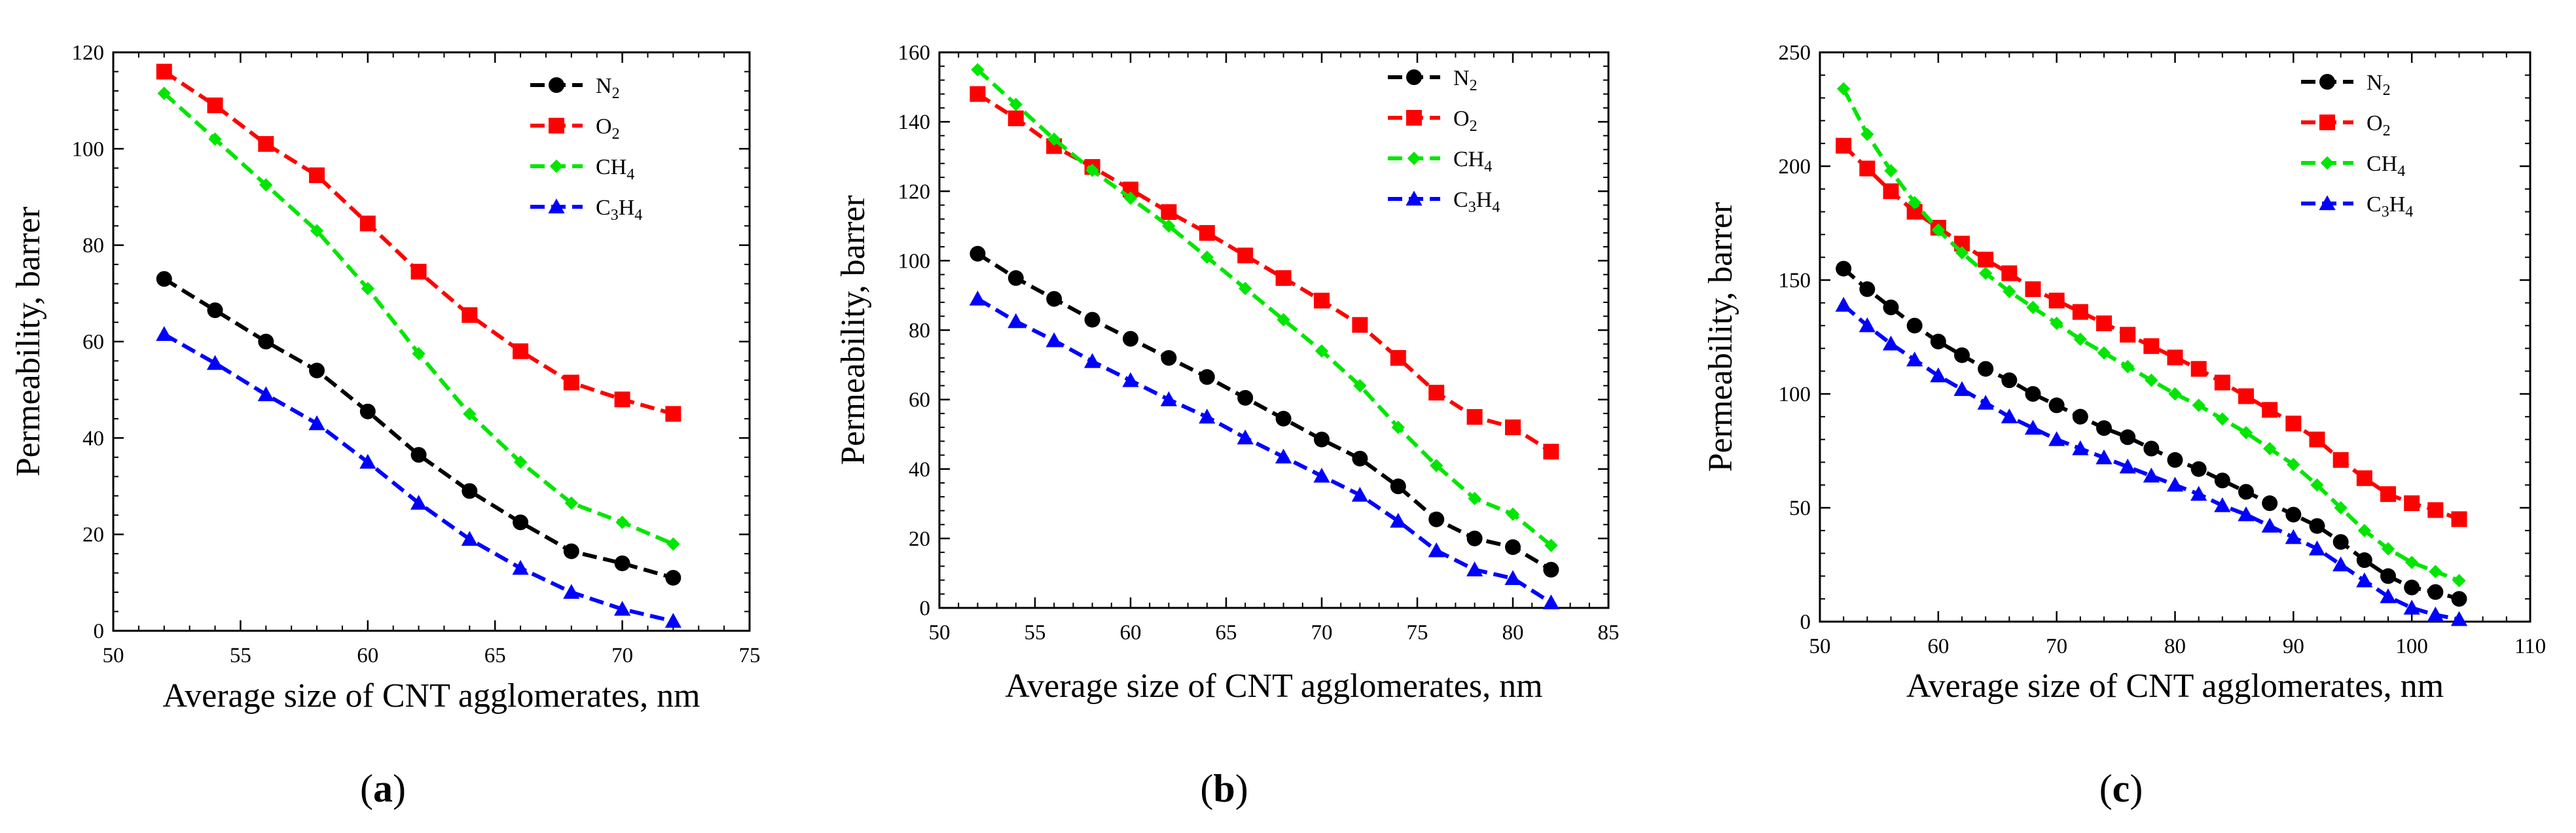  I want to click on x-tick-label: 70, so click(2056, 647).